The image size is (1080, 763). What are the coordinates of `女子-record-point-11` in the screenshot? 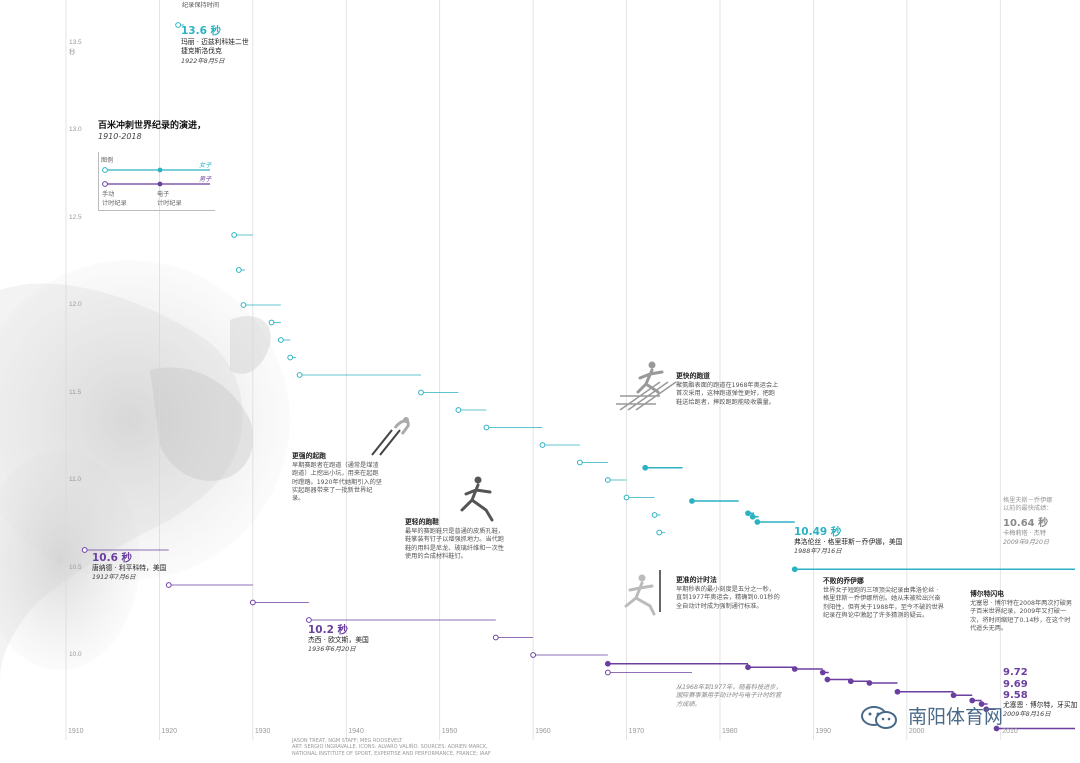 It's located at (542, 445).